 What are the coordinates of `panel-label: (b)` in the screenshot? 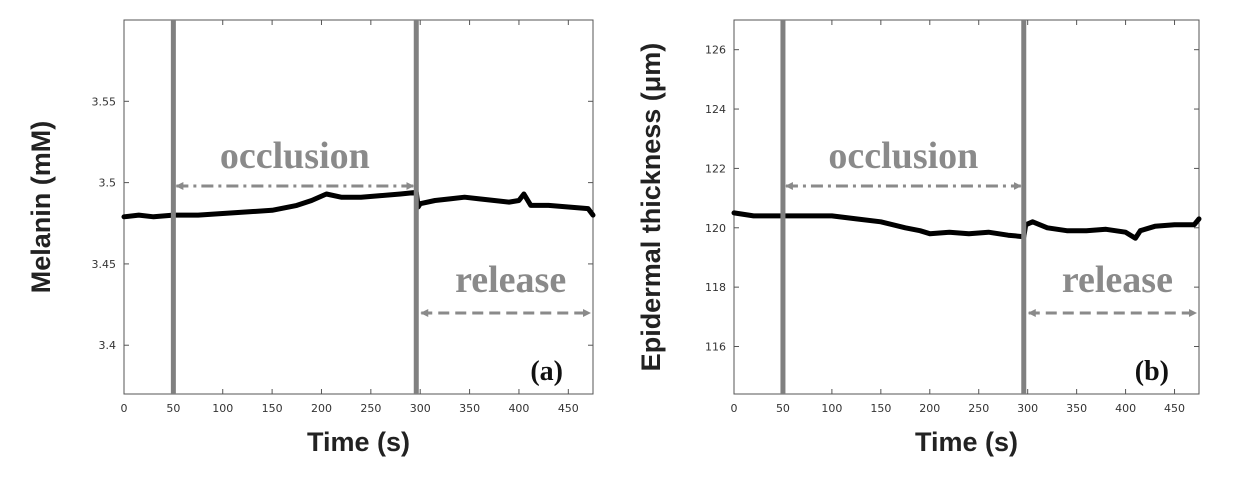 It's located at (1152, 371).